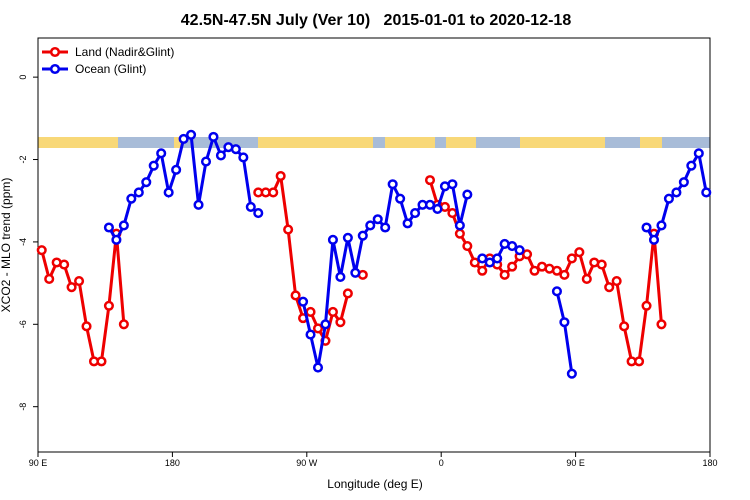 The image size is (750, 500). Describe the element at coordinates (23, 407) in the screenshot. I see `y-tick-label: -8` at that location.